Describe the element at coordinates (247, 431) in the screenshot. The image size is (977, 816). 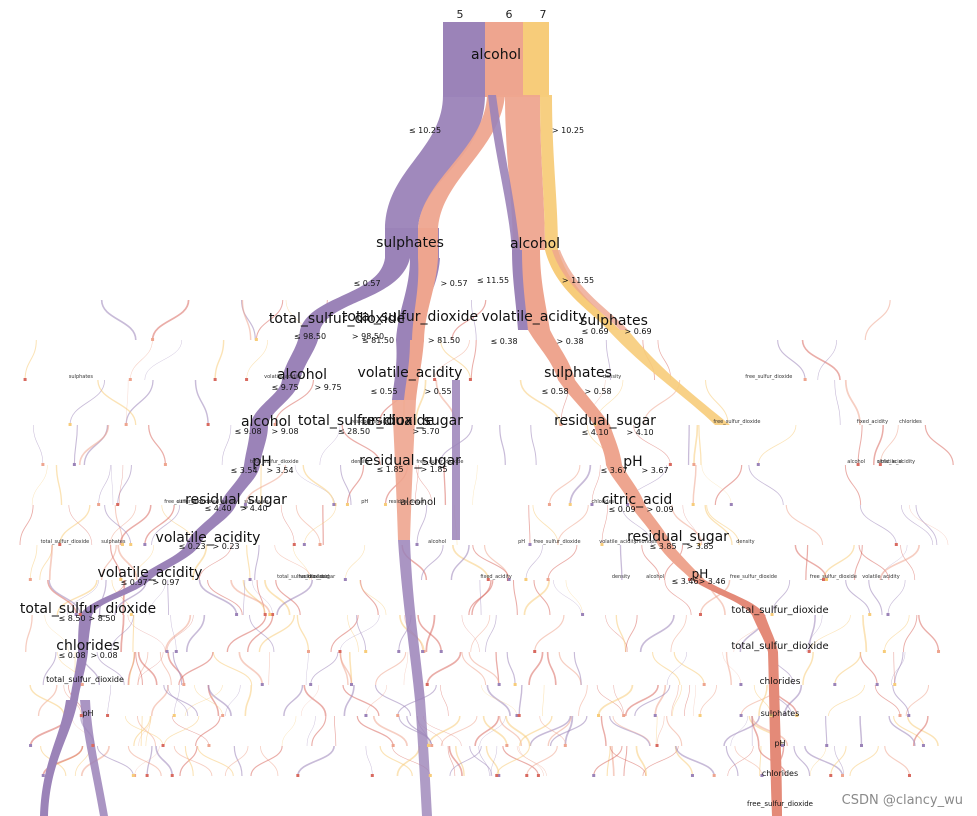
I see `alc4-left: ≤ 9.08` at that location.